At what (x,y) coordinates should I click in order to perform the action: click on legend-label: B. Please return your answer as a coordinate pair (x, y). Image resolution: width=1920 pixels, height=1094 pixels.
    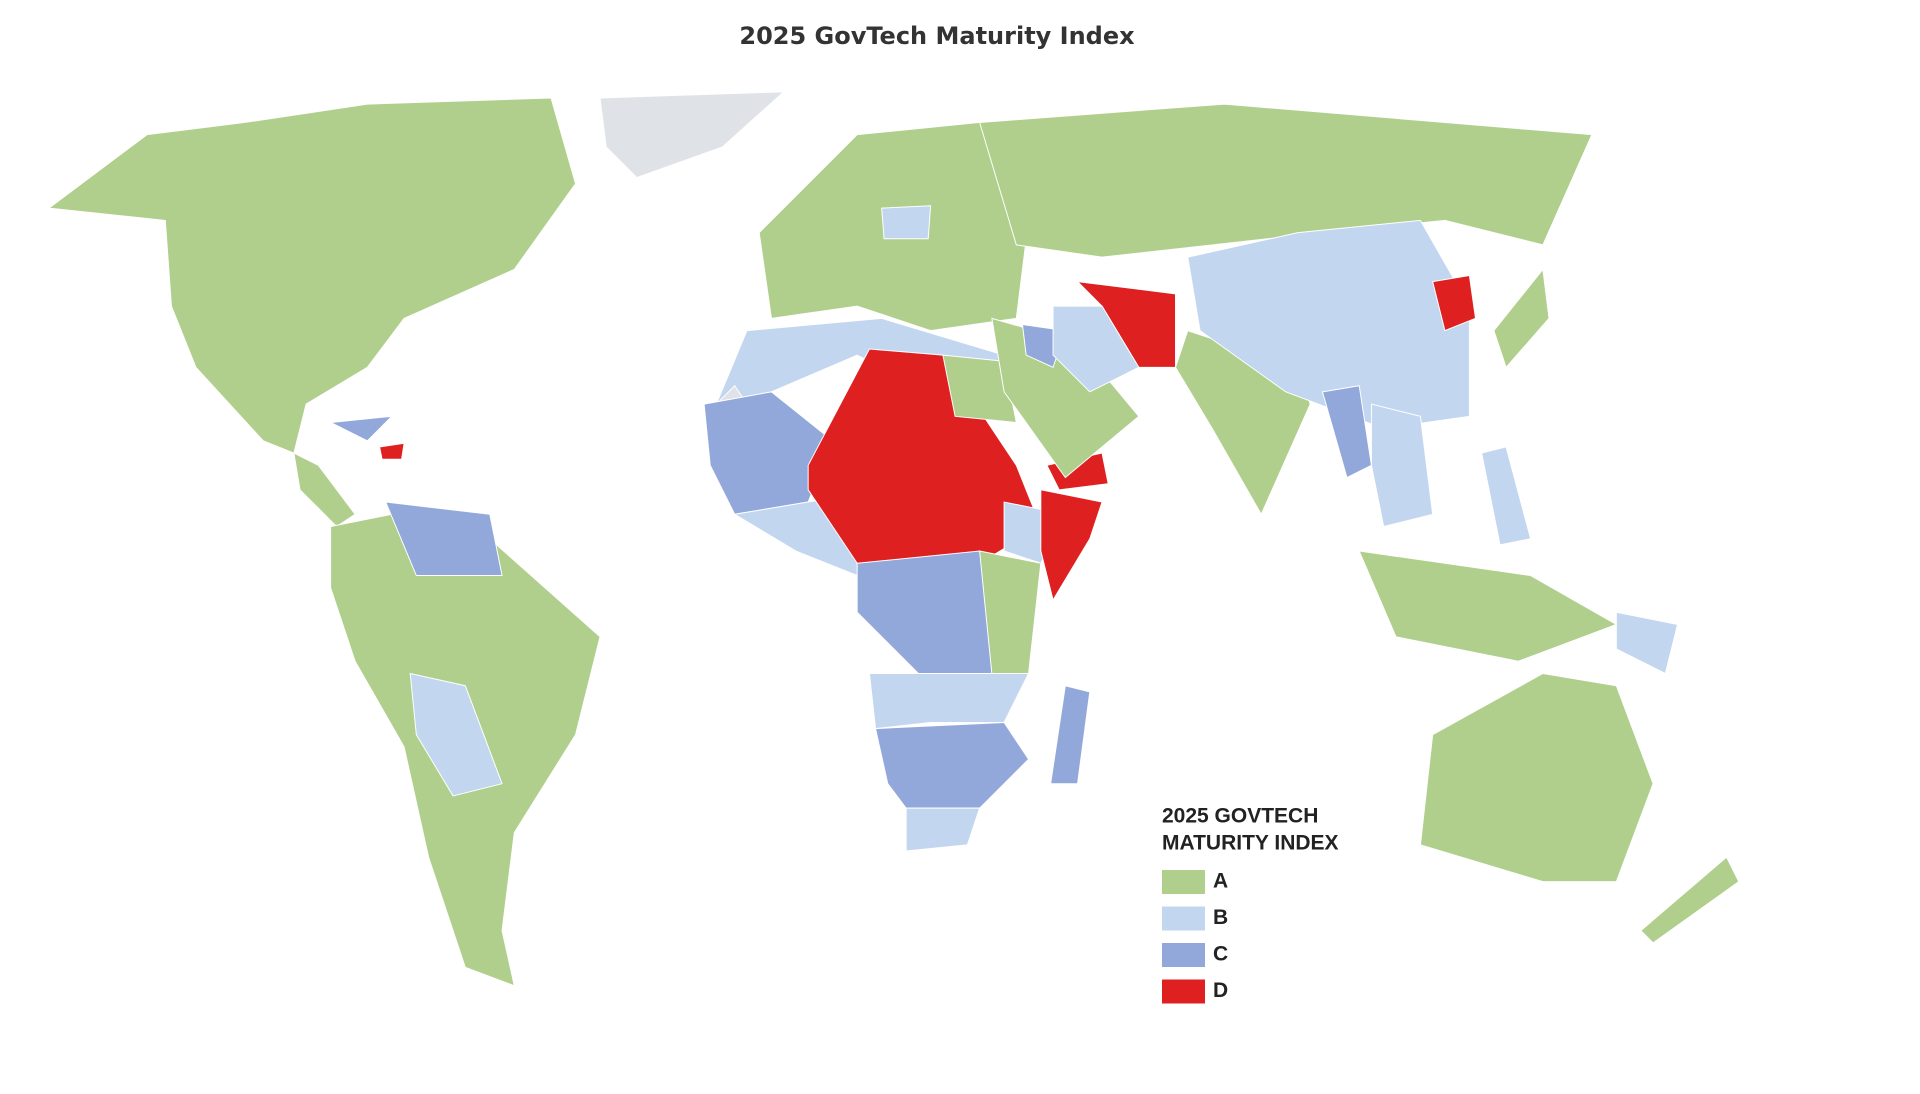
    Looking at the image, I should click on (1220, 917).